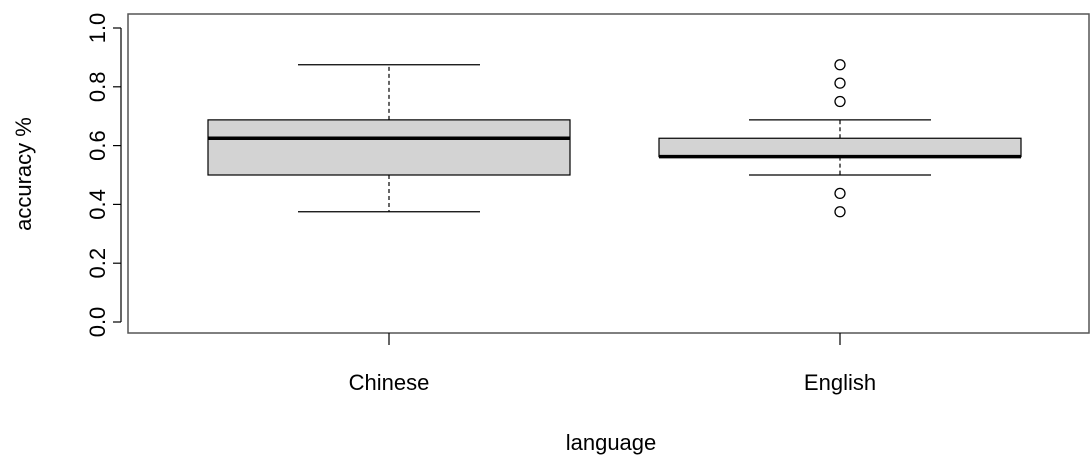  I want to click on y-tick-label: 0.2, so click(97, 263).